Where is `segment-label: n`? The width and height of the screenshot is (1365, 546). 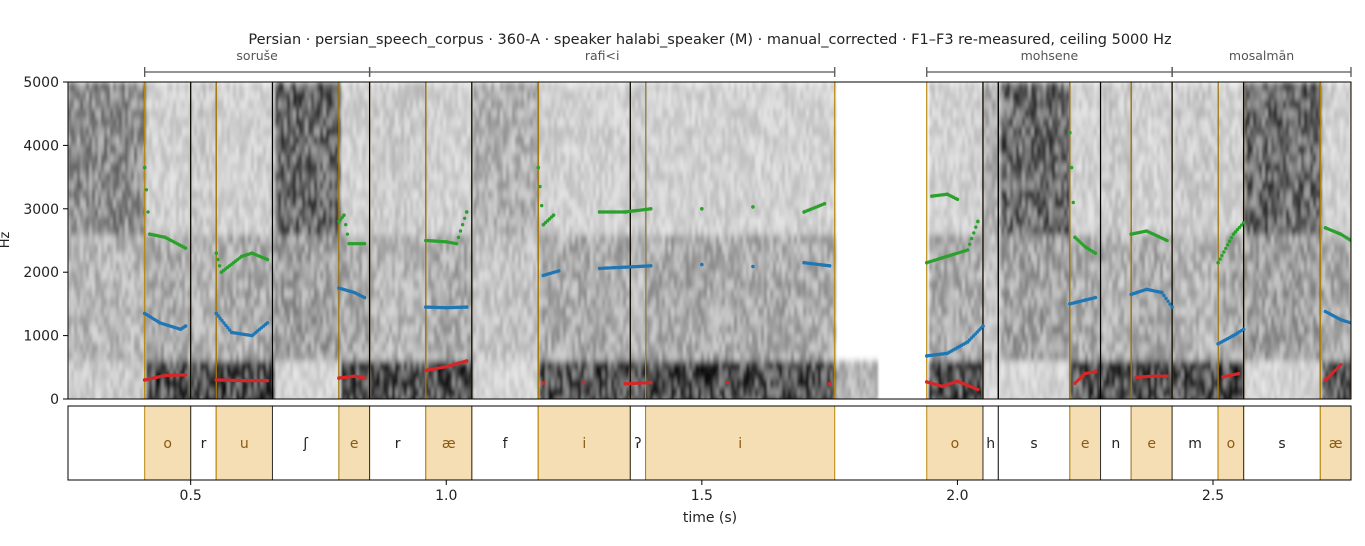 segment-label: n is located at coordinates (1115, 444).